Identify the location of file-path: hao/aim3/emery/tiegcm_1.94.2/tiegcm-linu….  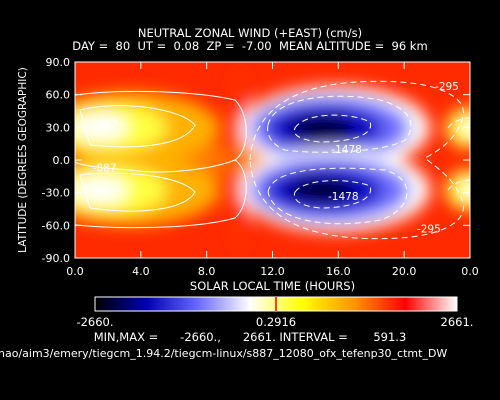
(224, 353).